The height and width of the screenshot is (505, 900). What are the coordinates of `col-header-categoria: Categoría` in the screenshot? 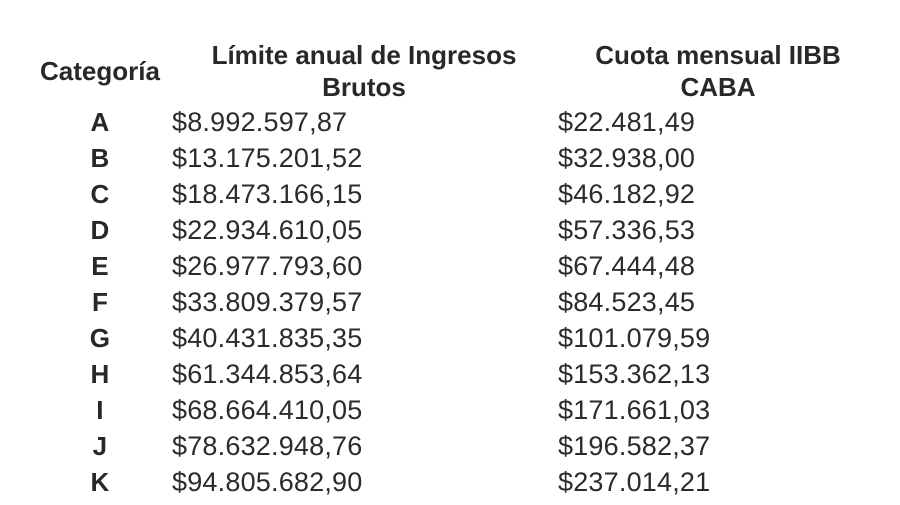 It's located at (100, 71).